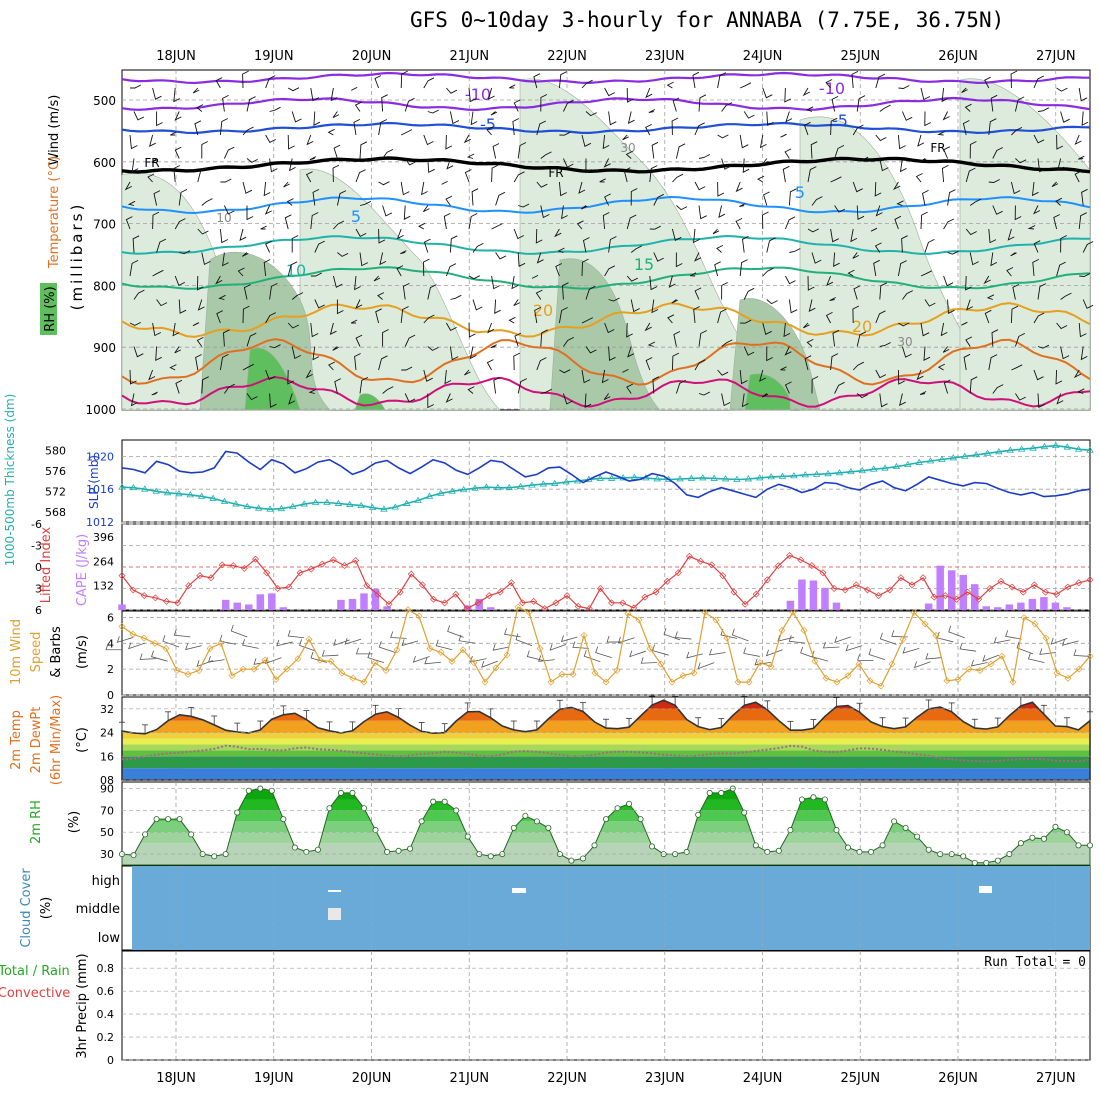  What do you see at coordinates (985, 889) in the screenshot?
I see `cloud-gap` at bounding box center [985, 889].